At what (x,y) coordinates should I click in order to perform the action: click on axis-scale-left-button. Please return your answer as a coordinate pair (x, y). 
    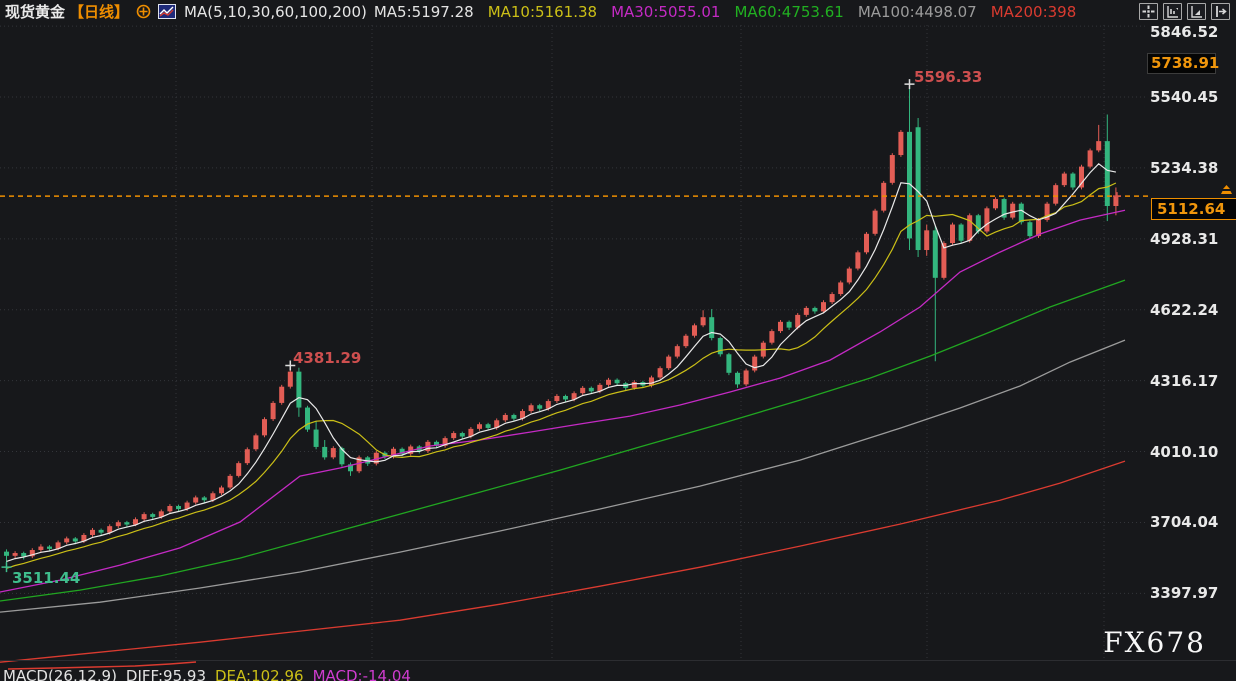
    Looking at the image, I should click on (1172, 11).